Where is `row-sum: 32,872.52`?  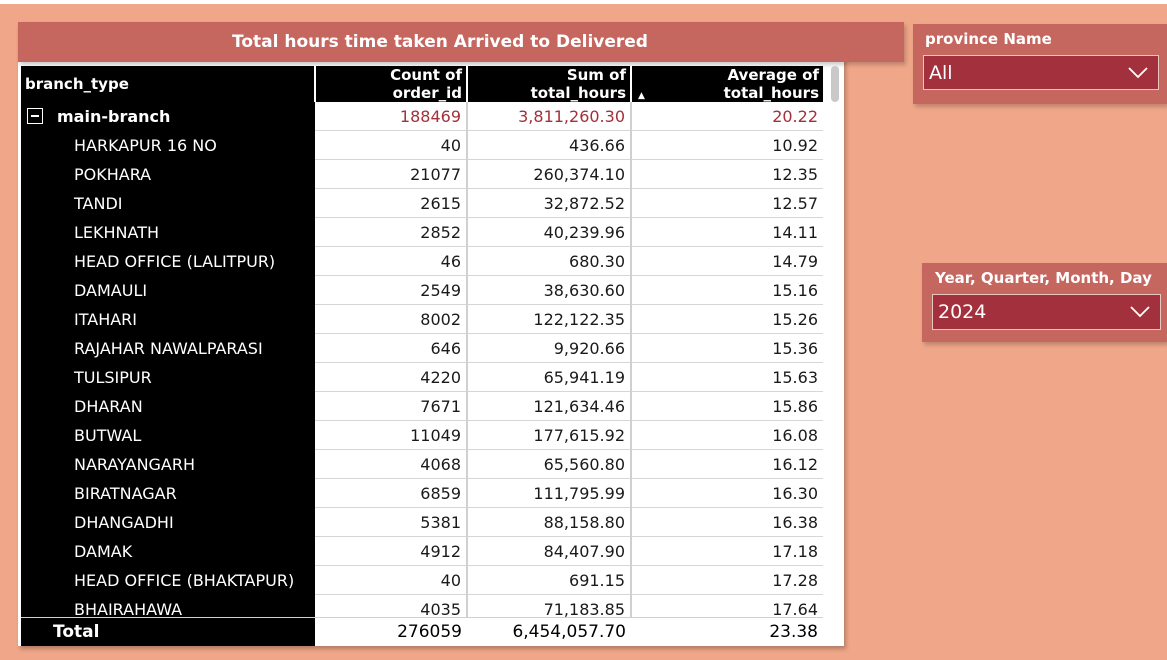
row-sum: 32,872.52 is located at coordinates (549, 203).